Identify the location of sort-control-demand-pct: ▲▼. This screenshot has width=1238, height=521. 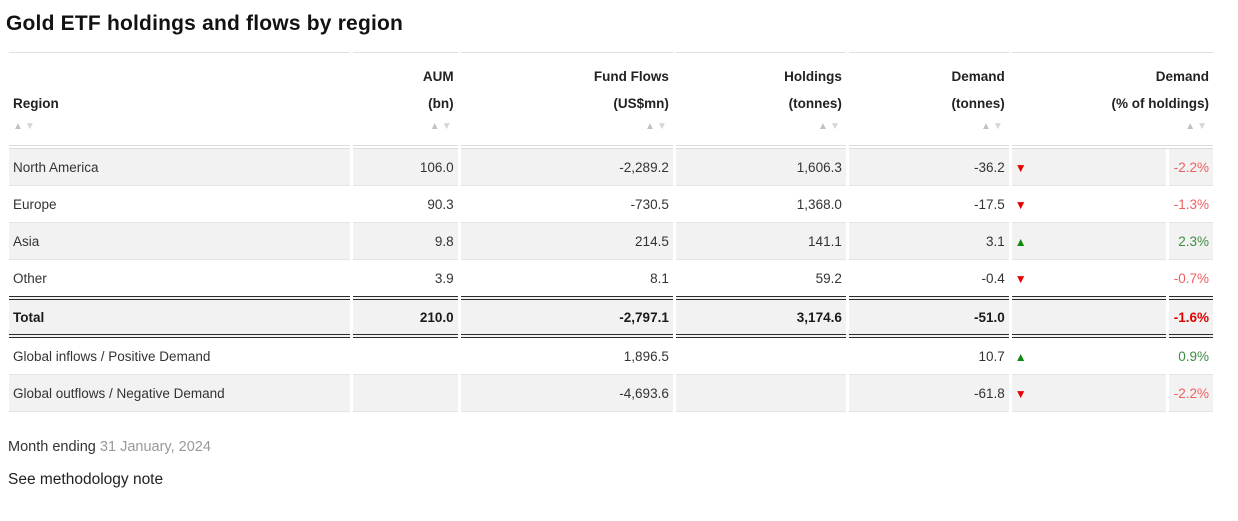
(1197, 127).